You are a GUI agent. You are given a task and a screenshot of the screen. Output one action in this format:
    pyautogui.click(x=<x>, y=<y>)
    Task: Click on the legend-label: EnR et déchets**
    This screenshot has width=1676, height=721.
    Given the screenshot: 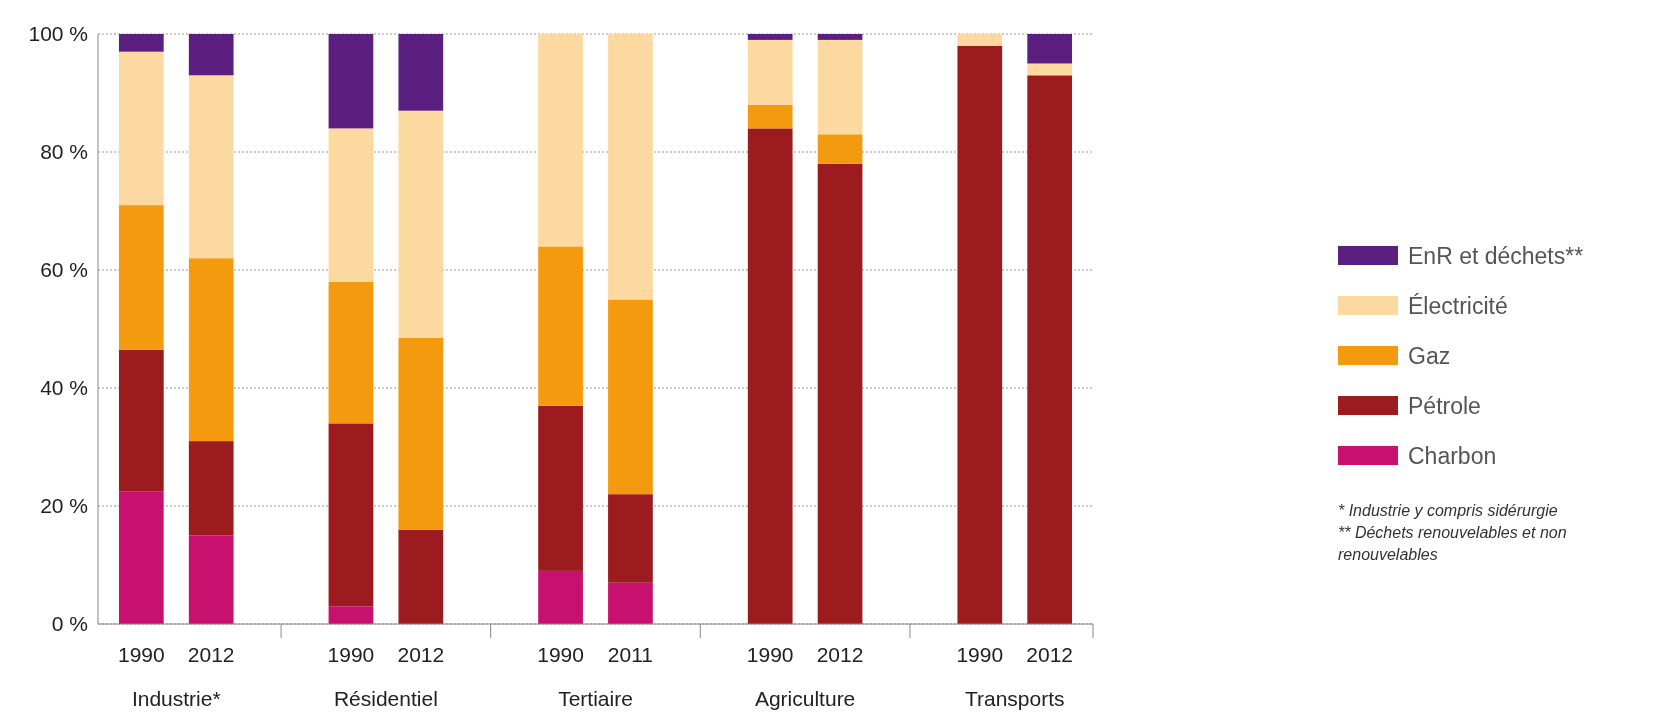 What is the action you would take?
    pyautogui.click(x=1496, y=256)
    